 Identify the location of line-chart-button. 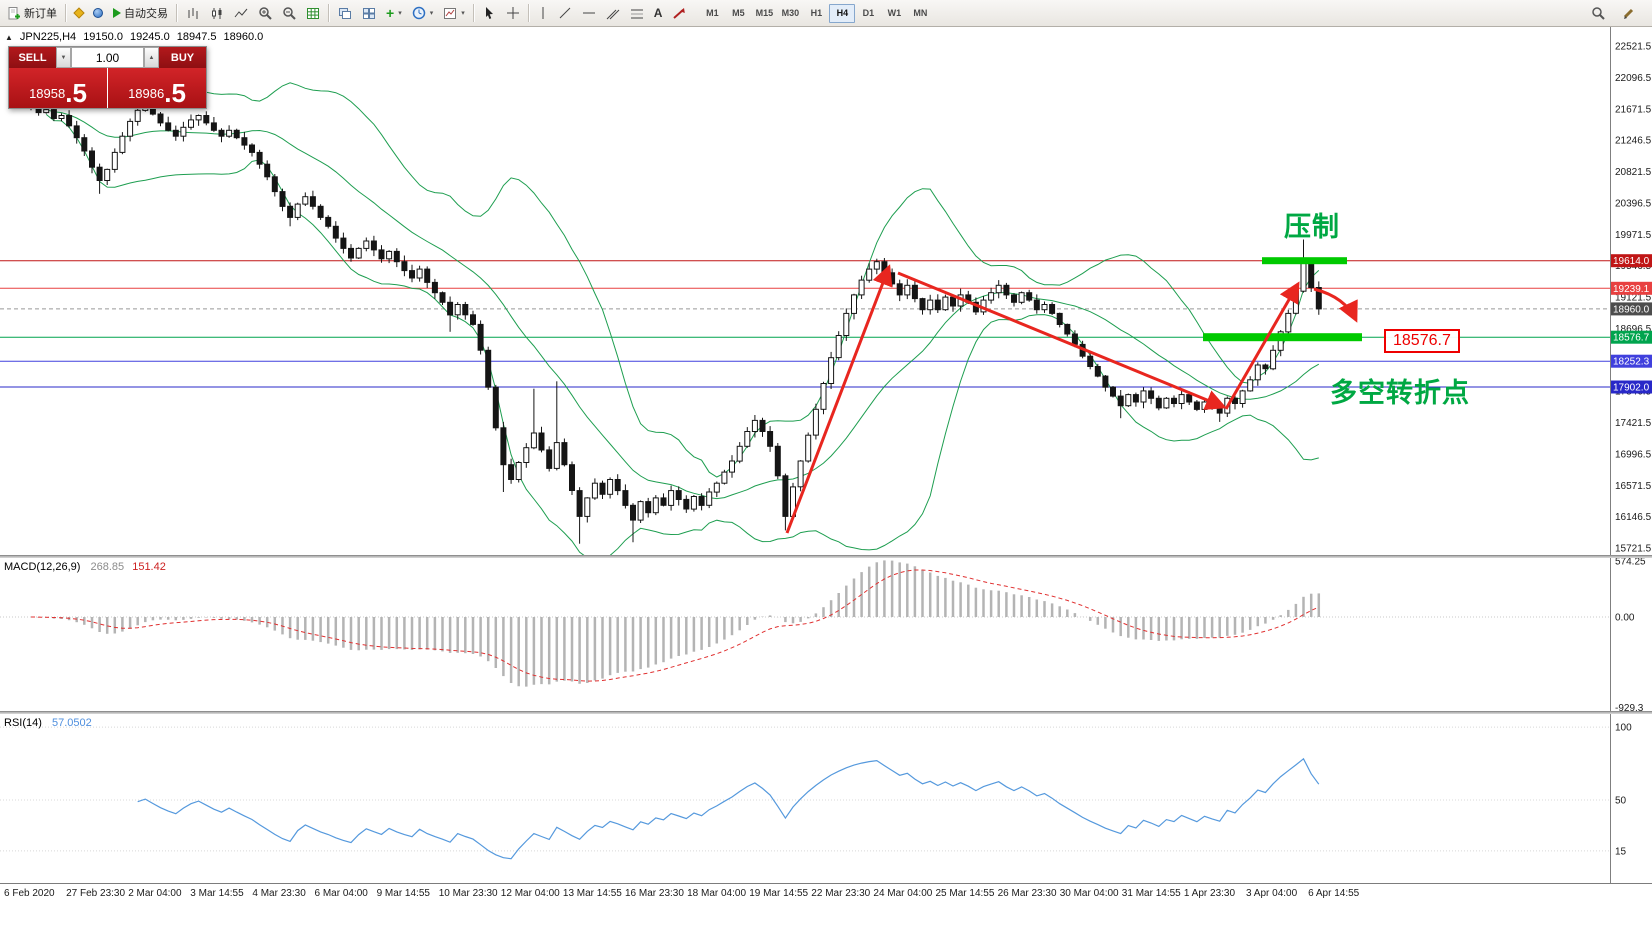
(241, 13).